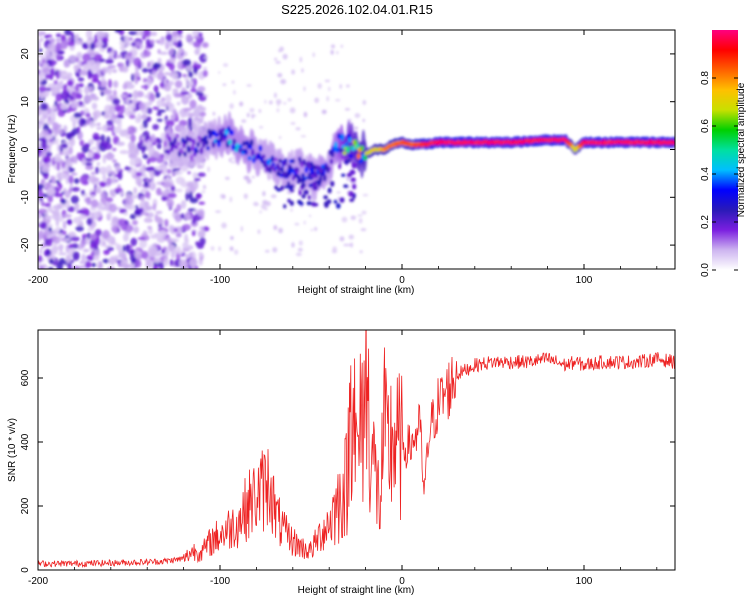  What do you see at coordinates (725, 150) in the screenshot?
I see `colorbar-gradient` at bounding box center [725, 150].